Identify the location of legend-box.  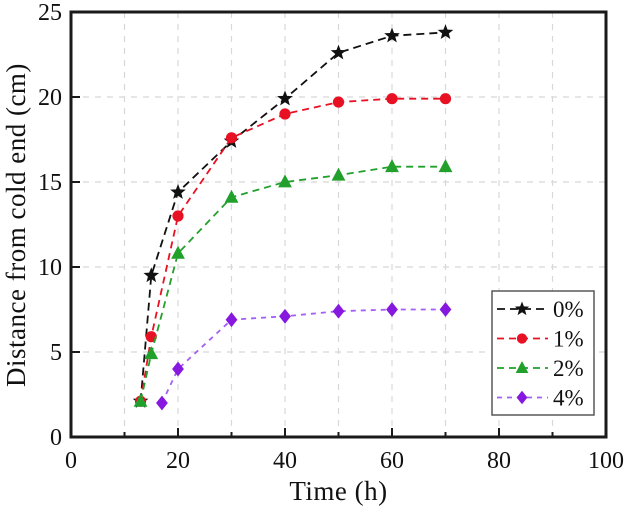
(543, 353).